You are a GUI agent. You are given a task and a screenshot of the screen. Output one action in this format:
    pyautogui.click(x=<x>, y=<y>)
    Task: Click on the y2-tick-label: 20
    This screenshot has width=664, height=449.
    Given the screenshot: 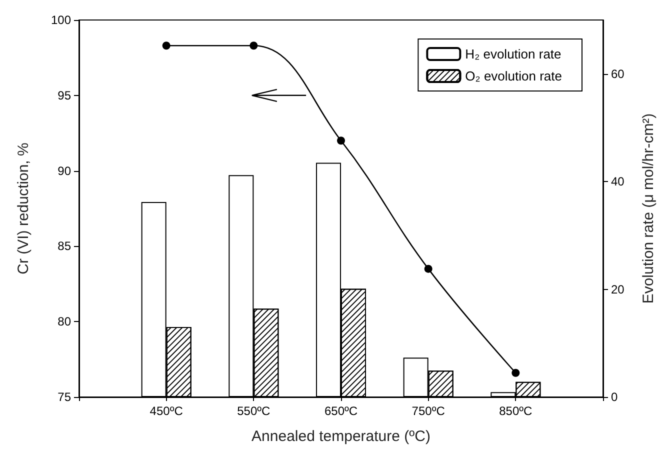 What is the action you would take?
    pyautogui.click(x=618, y=289)
    